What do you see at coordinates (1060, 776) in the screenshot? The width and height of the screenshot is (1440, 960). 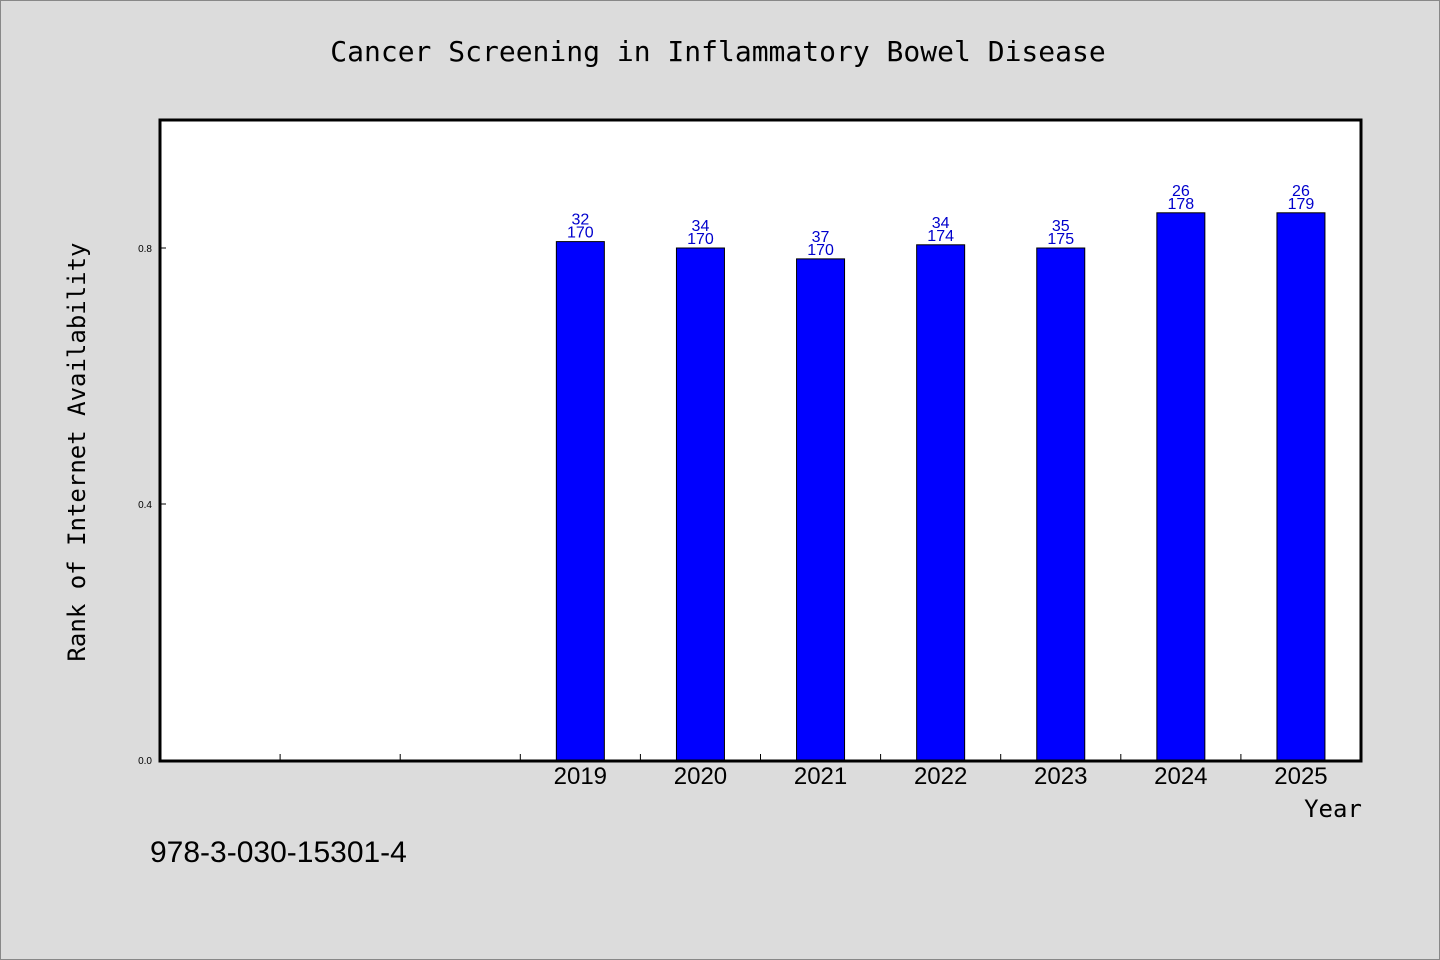 I see `x-tick-label: 2023` at bounding box center [1060, 776].